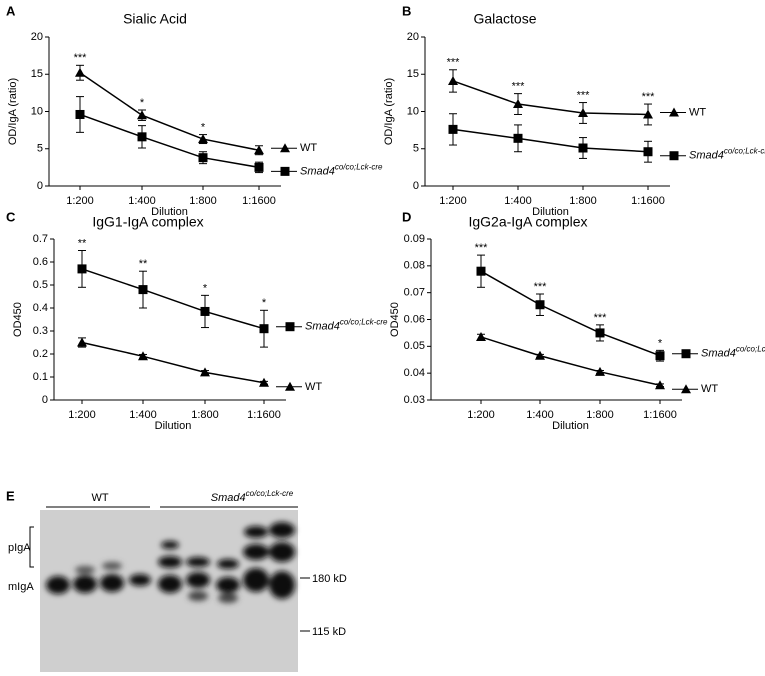 The image size is (765, 676). What do you see at coordinates (170, 562) in the screenshot?
I see `bands` at bounding box center [170, 562].